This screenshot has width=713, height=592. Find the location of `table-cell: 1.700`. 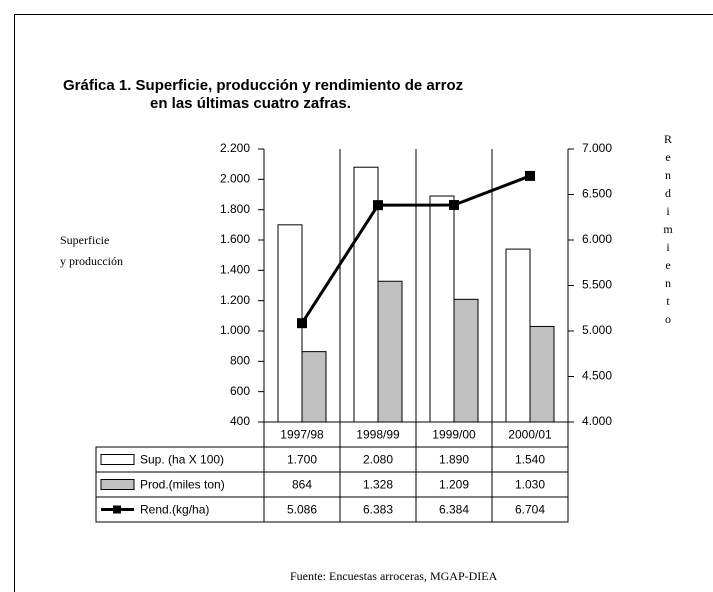

table-cell: 1.700 is located at coordinates (302, 460).